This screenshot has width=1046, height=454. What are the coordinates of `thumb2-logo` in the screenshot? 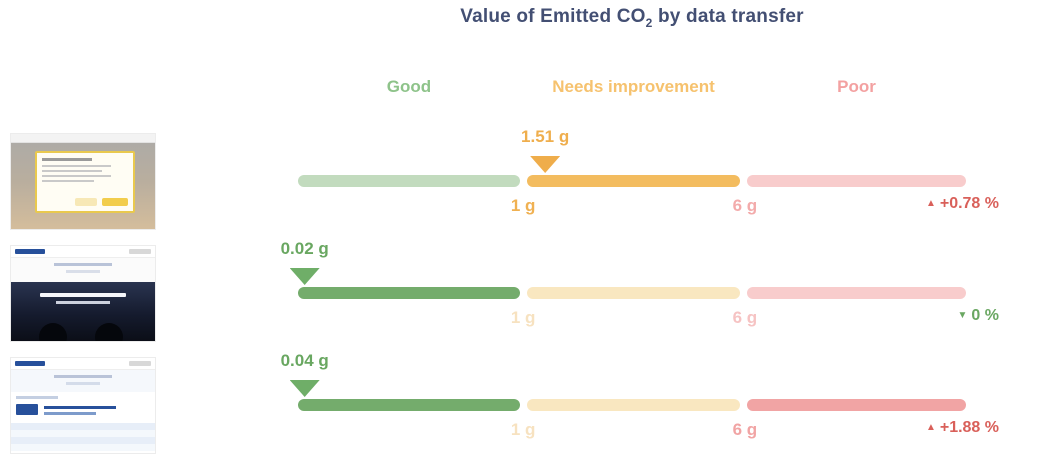 It's located at (30, 251).